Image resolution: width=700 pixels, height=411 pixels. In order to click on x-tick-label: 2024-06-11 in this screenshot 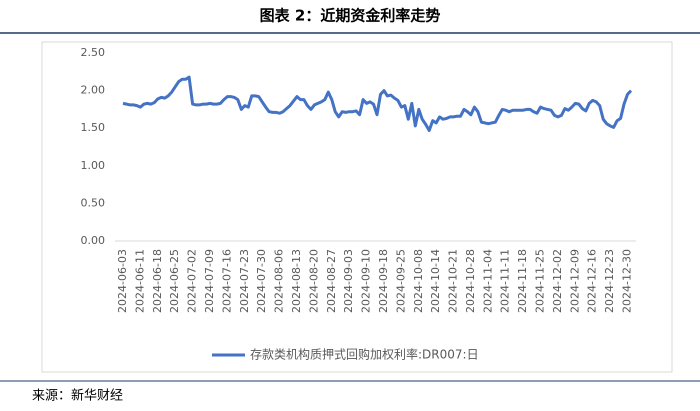, I will do `click(139, 281)`.